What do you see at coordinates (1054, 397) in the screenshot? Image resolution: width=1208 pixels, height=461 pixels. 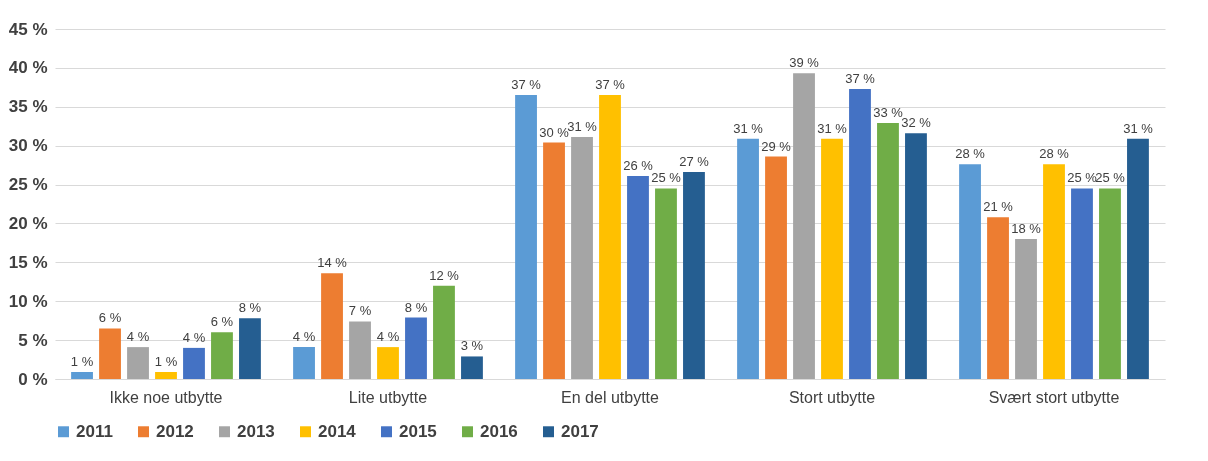 I see `x-tick-label: Svært stort utbytte` at bounding box center [1054, 397].